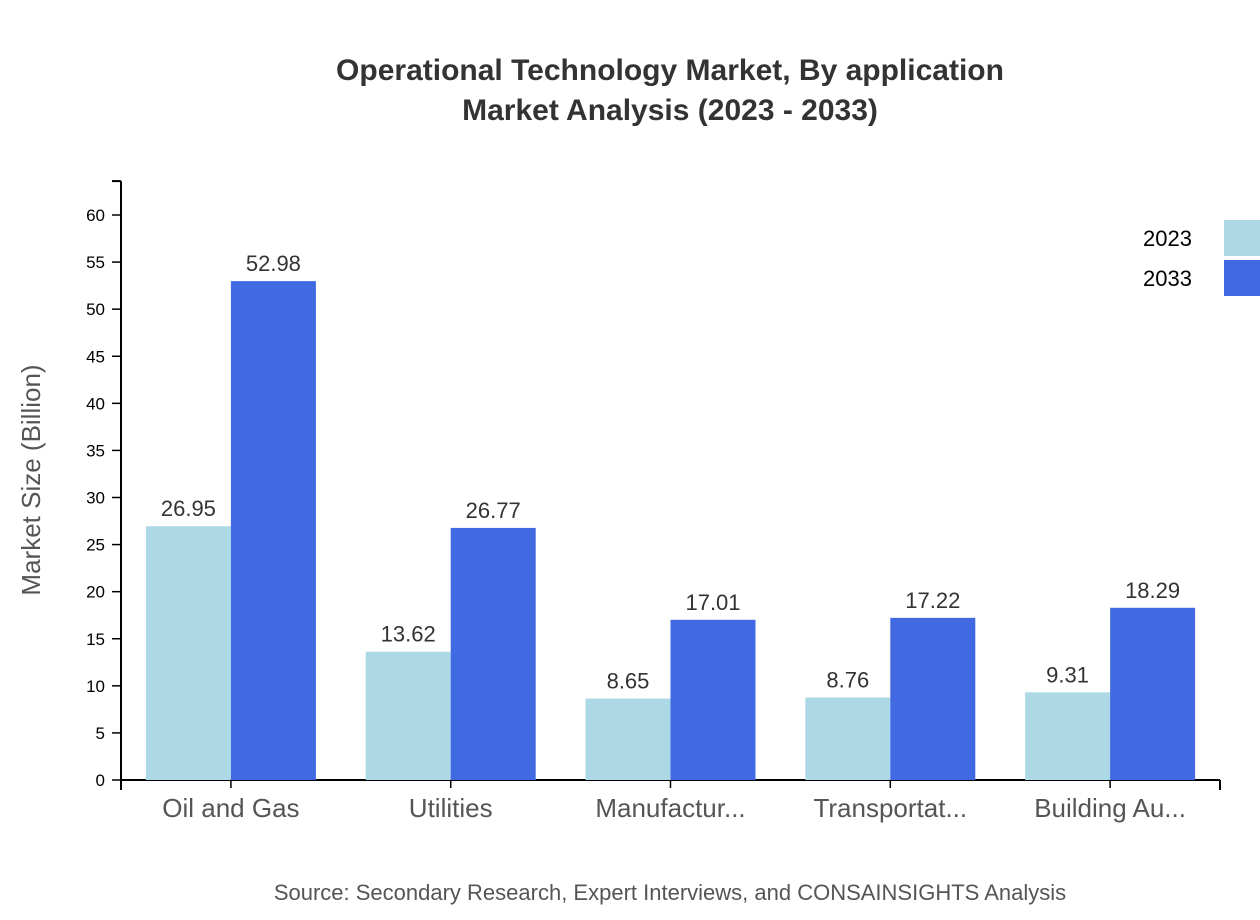  What do you see at coordinates (493, 510) in the screenshot?
I see `data-label: 26.77` at bounding box center [493, 510].